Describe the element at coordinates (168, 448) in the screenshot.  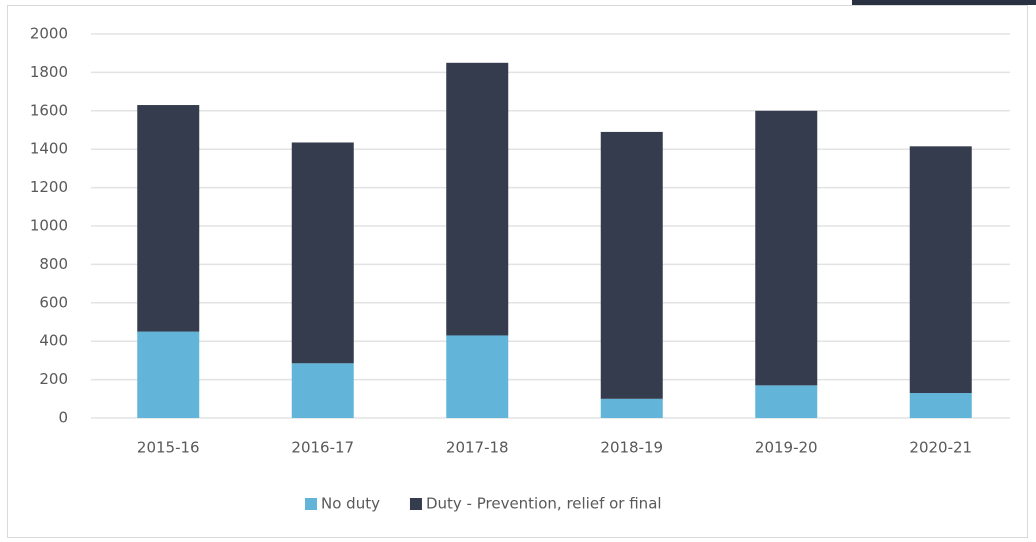
I see `x-tick-label: 2015-16` at that location.